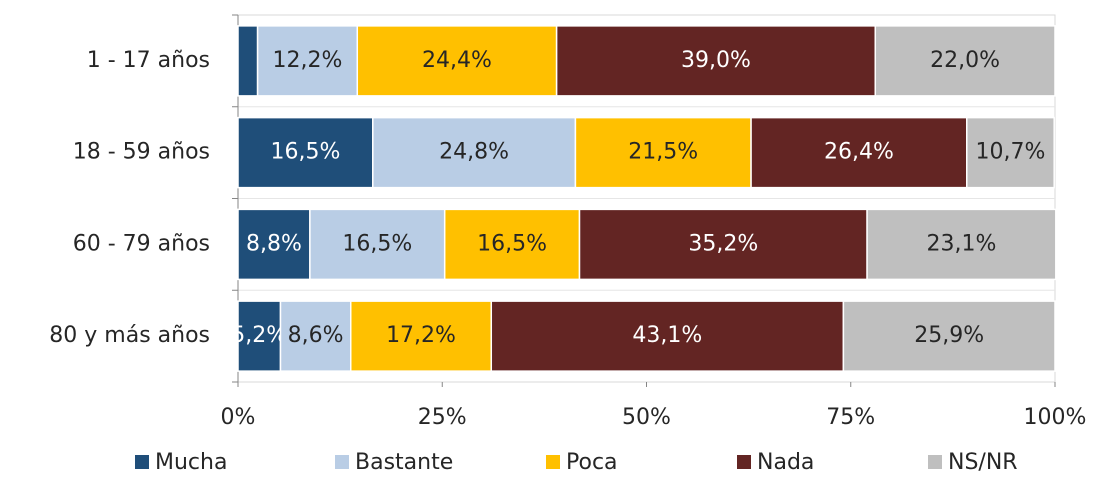 The width and height of the screenshot is (1094, 488). I want to click on data-label: 24,4%, so click(457, 60).